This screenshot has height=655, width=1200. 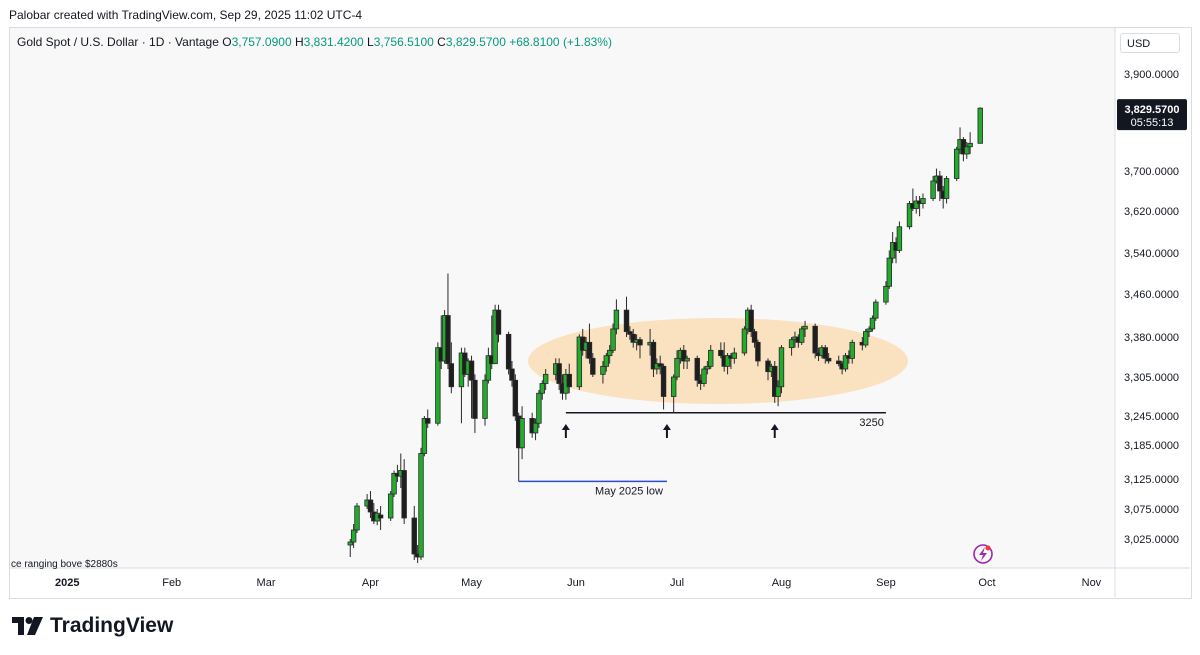 What do you see at coordinates (983, 554) in the screenshot?
I see `lightning-icon` at bounding box center [983, 554].